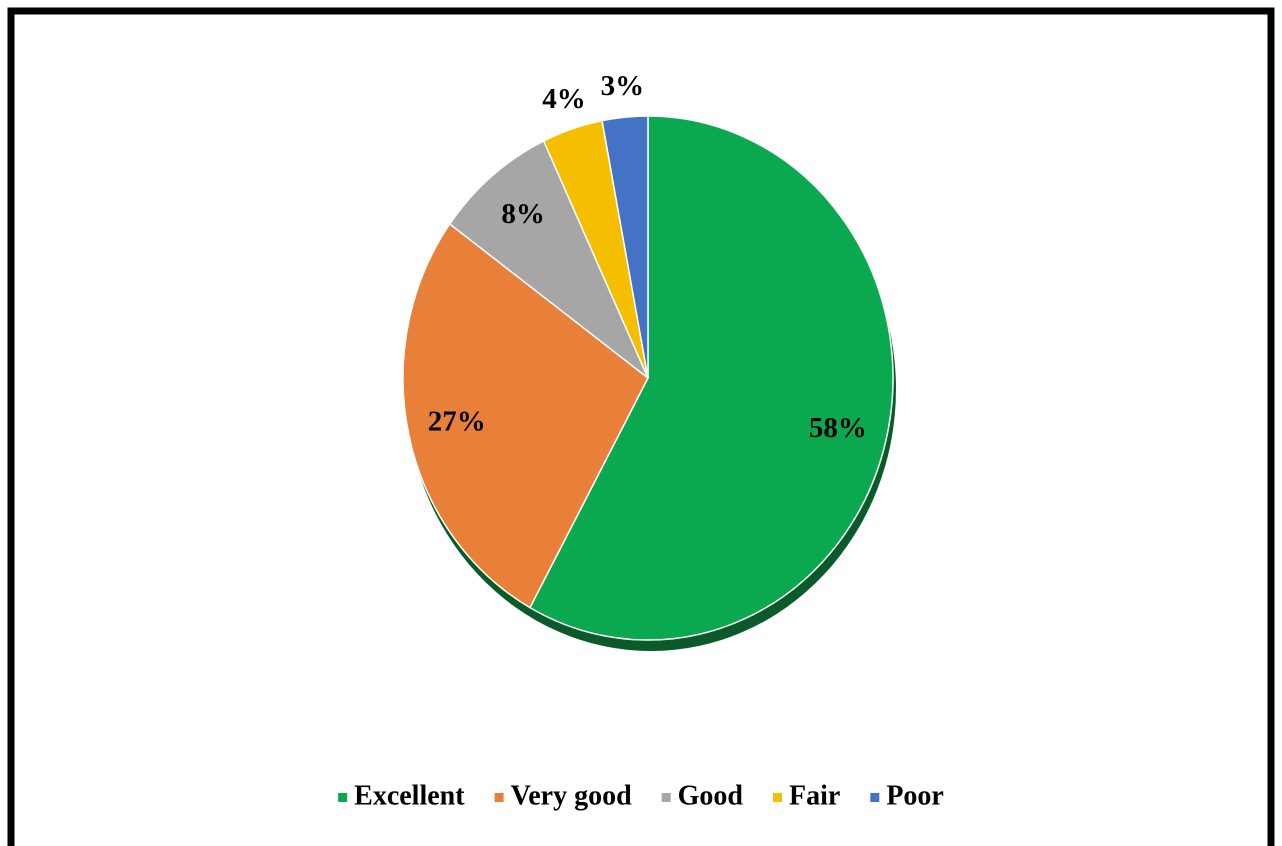 The width and height of the screenshot is (1282, 846). What do you see at coordinates (457, 421) in the screenshot?
I see `value-label: 27%` at bounding box center [457, 421].